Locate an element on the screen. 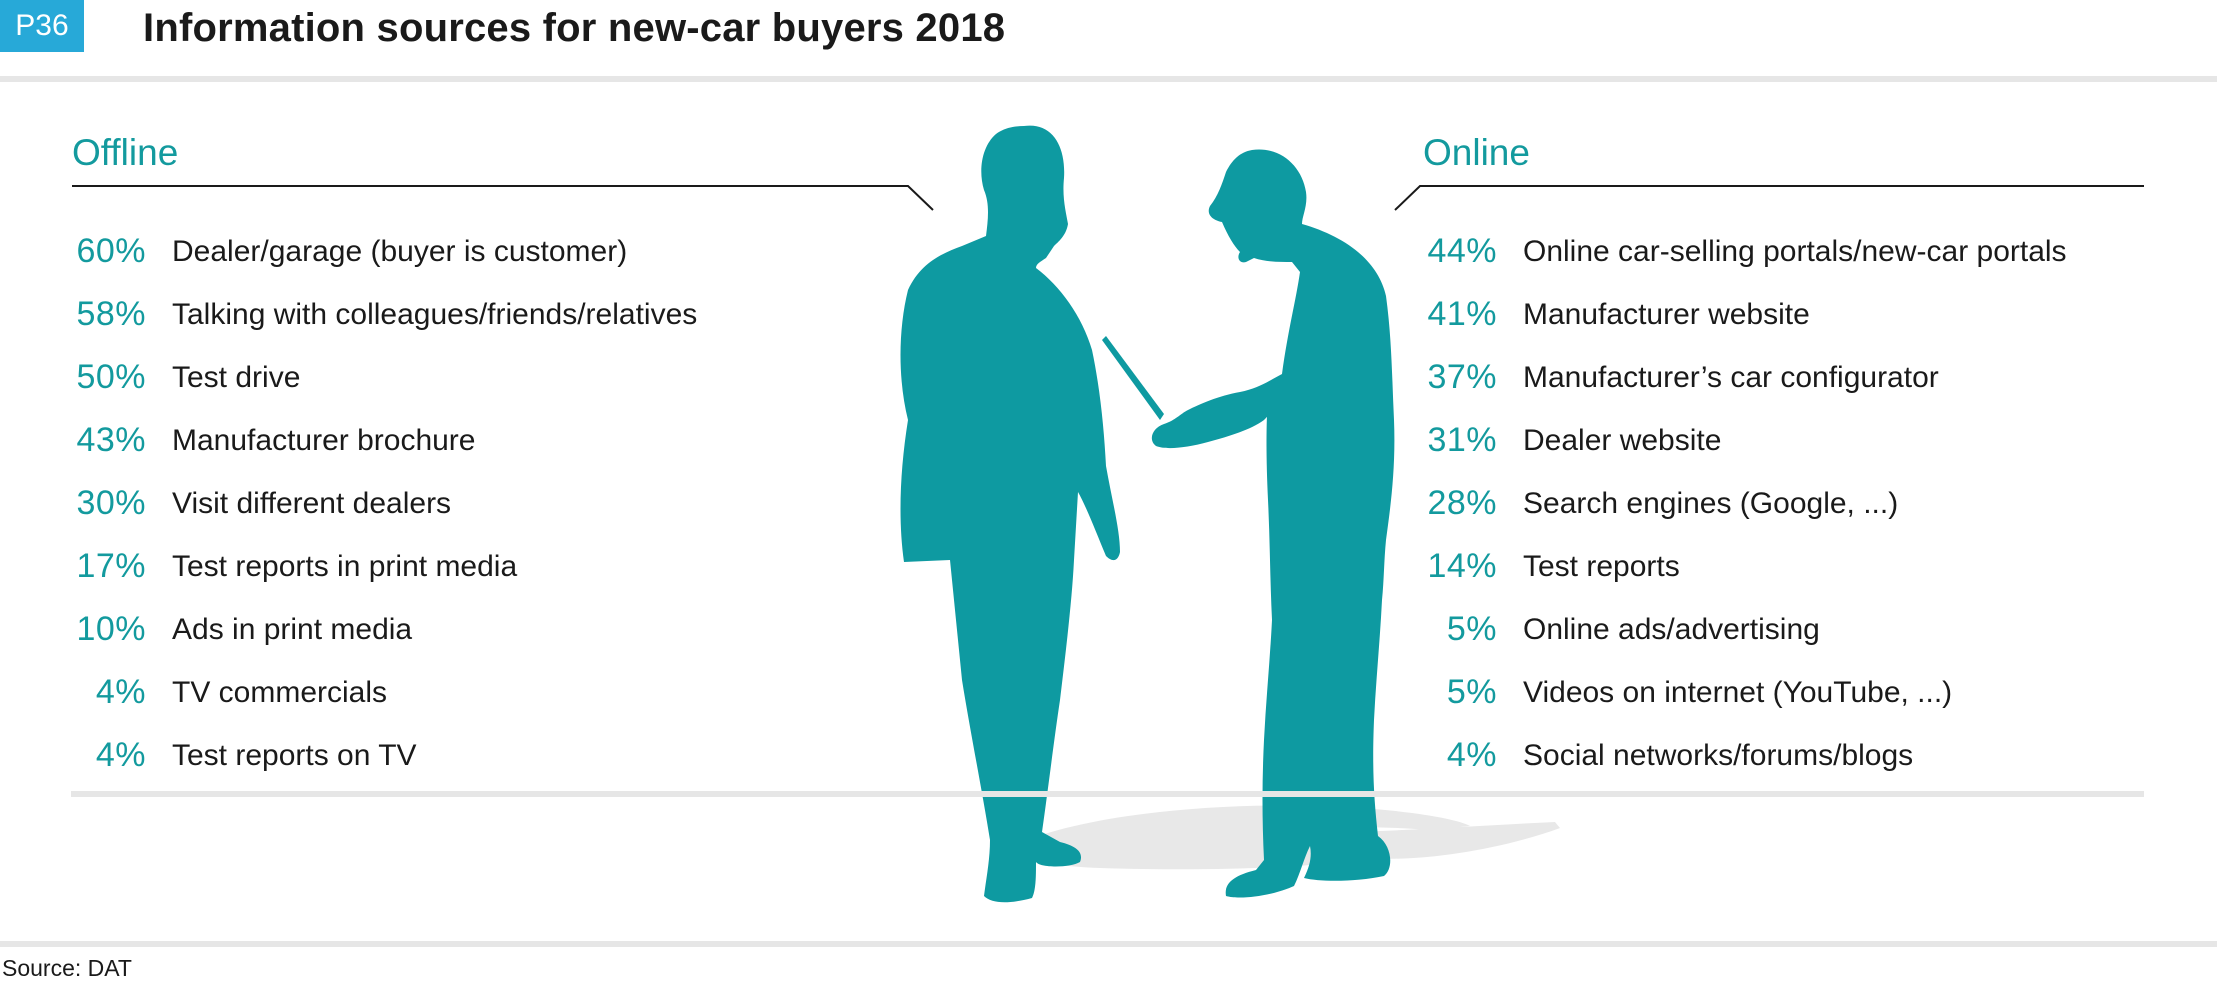 Image resolution: width=2217 pixels, height=995 pixels. online-source-label: Search engines (Google, ...) is located at coordinates (1711, 503).